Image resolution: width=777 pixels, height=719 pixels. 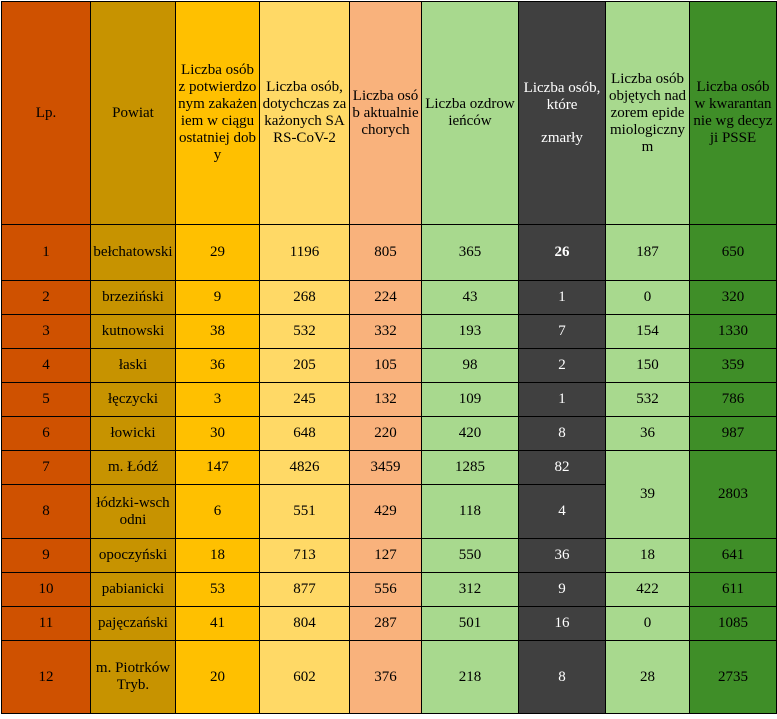 I want to click on cell-dotychczas: 877, so click(x=304, y=589).